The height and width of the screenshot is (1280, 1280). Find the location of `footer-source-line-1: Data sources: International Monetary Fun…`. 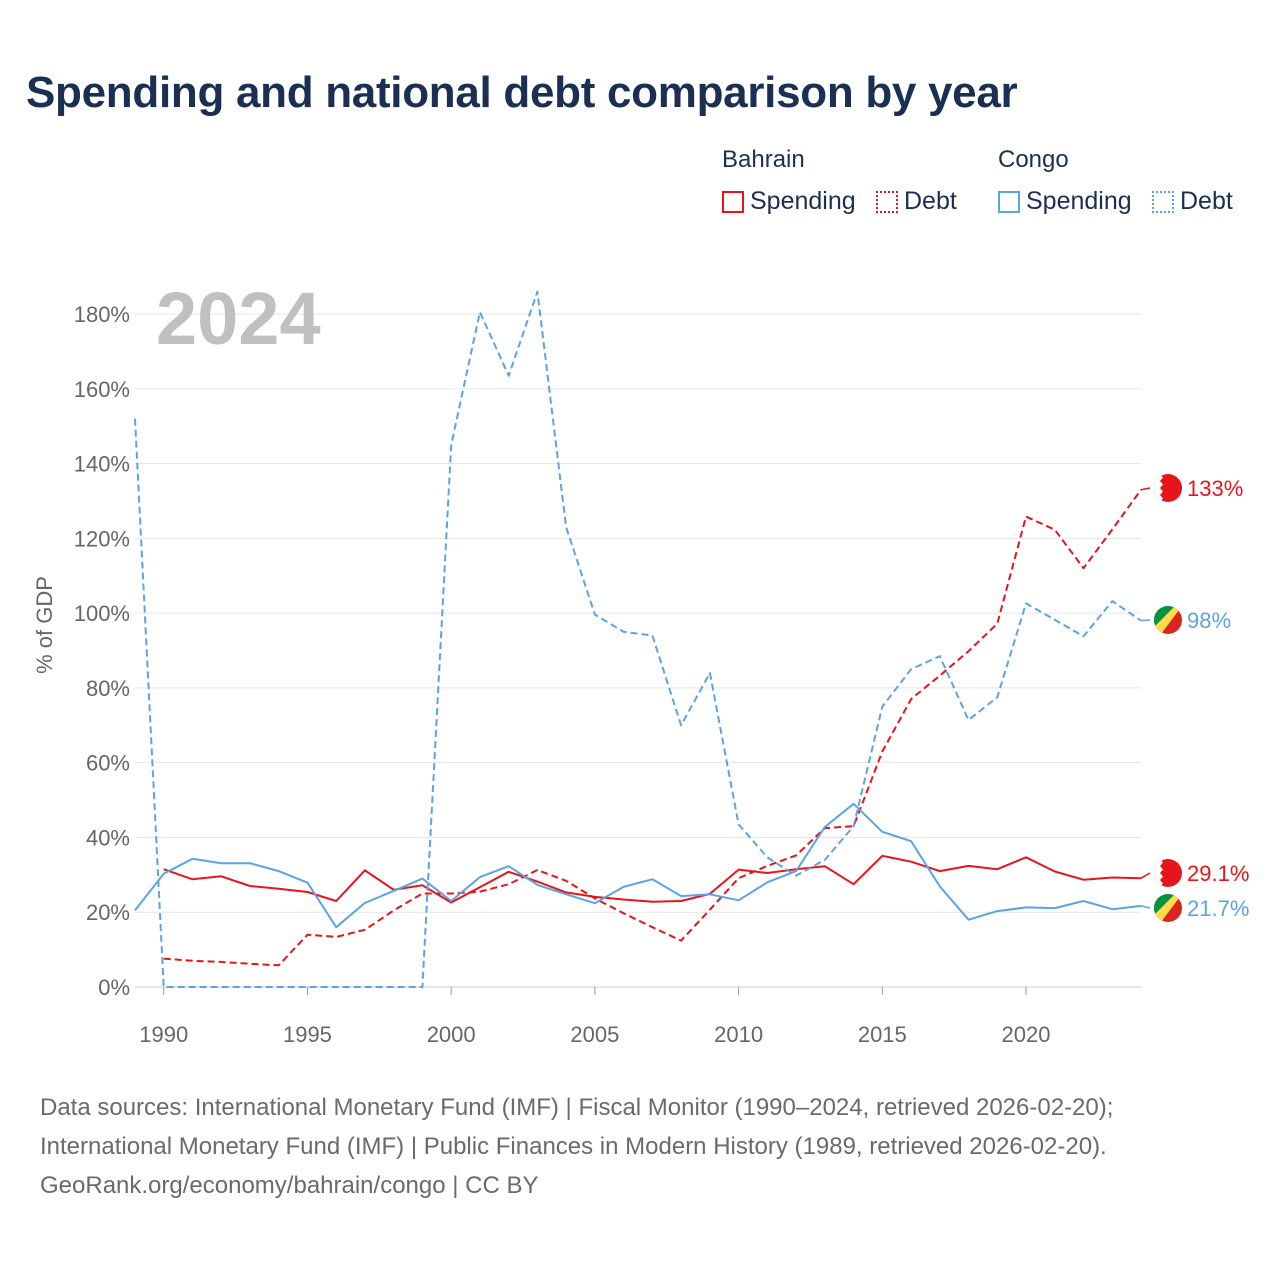

footer-source-line-1: Data sources: International Monetary Fun… is located at coordinates (577, 1107).